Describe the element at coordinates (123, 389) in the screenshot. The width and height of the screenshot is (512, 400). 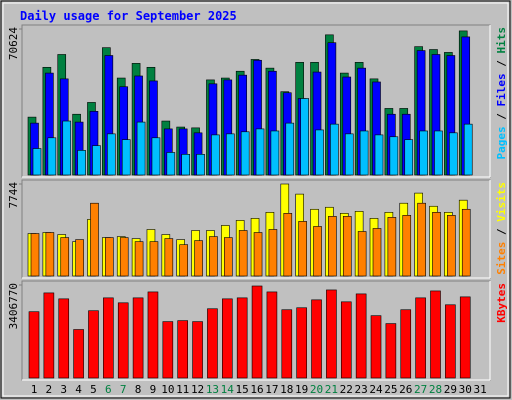
I see `x-tick-label: 7` at that location.